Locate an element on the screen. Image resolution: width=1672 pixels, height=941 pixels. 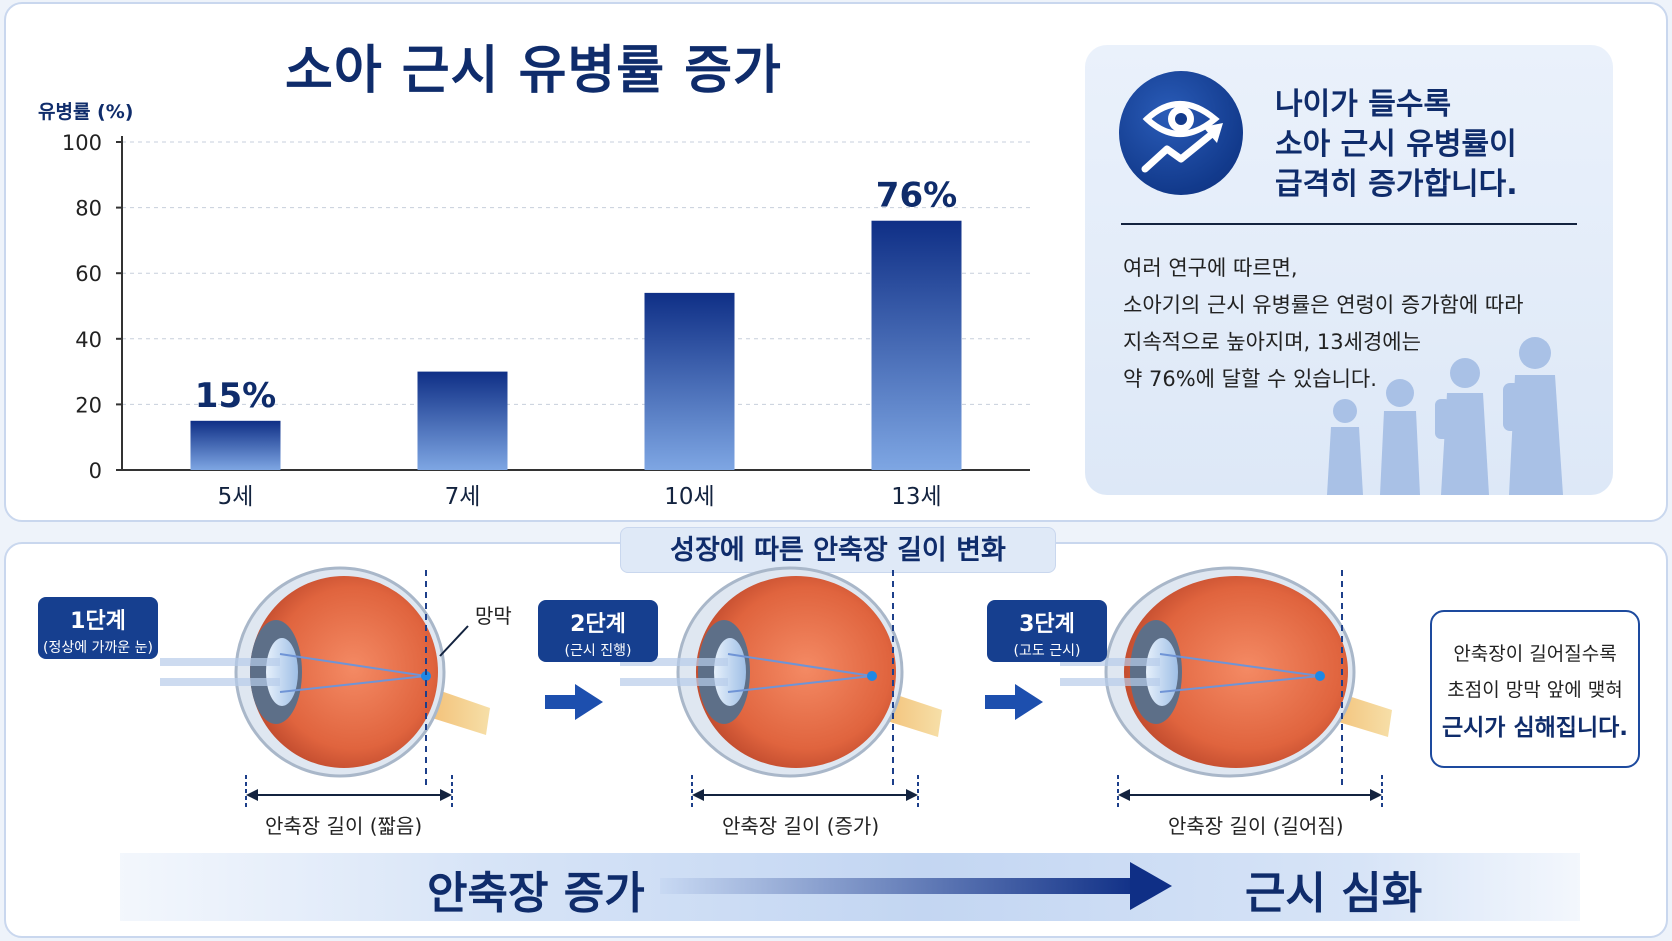
bar-5세 is located at coordinates (235, 445).